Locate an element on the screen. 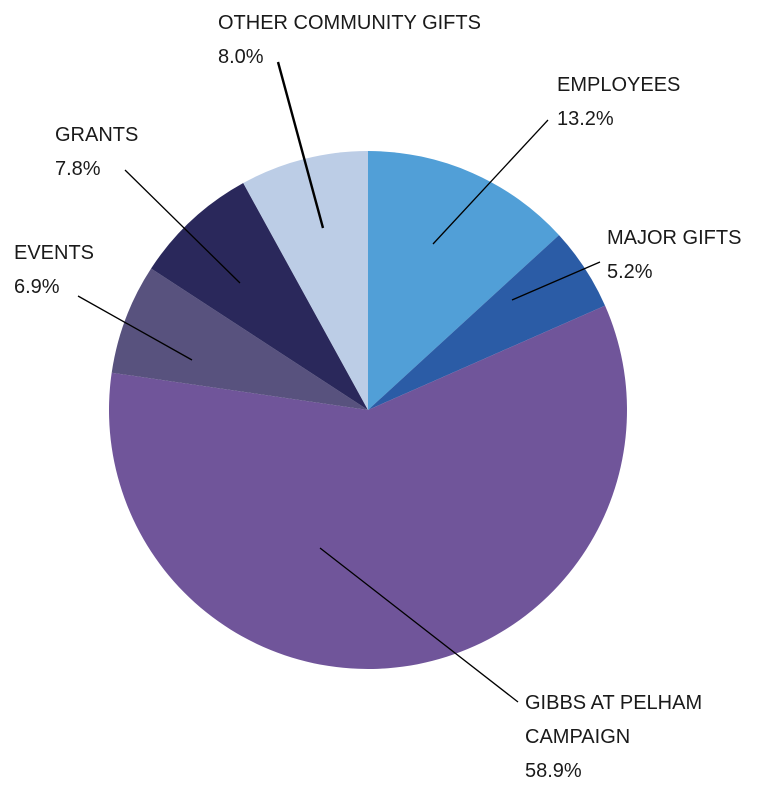  value-label: 8.0% is located at coordinates (241, 57).